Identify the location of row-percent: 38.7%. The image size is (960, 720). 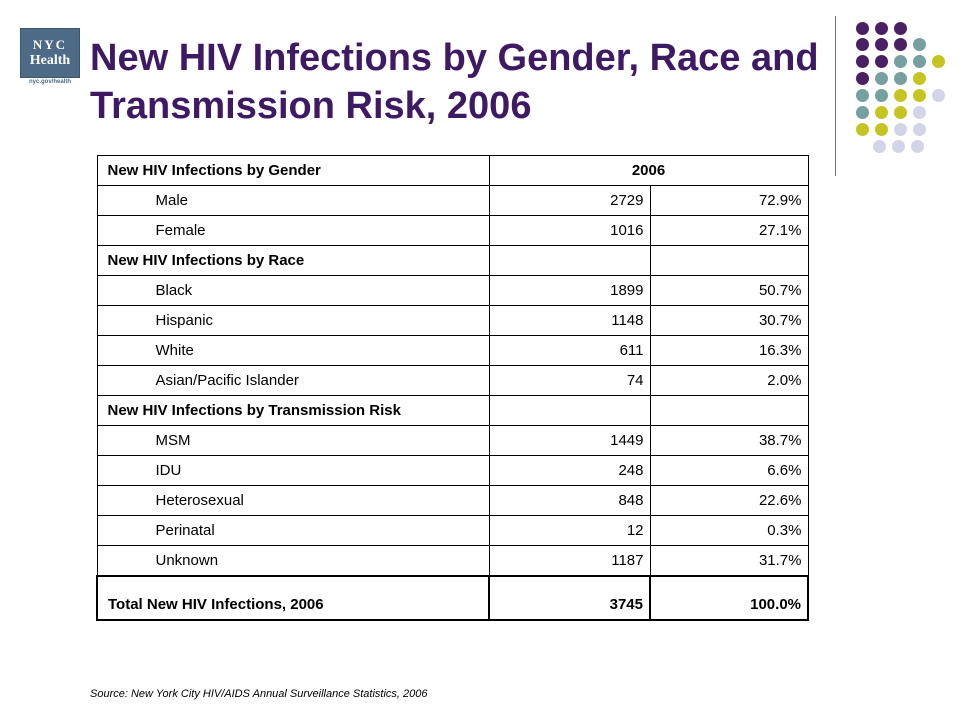
(729, 440).